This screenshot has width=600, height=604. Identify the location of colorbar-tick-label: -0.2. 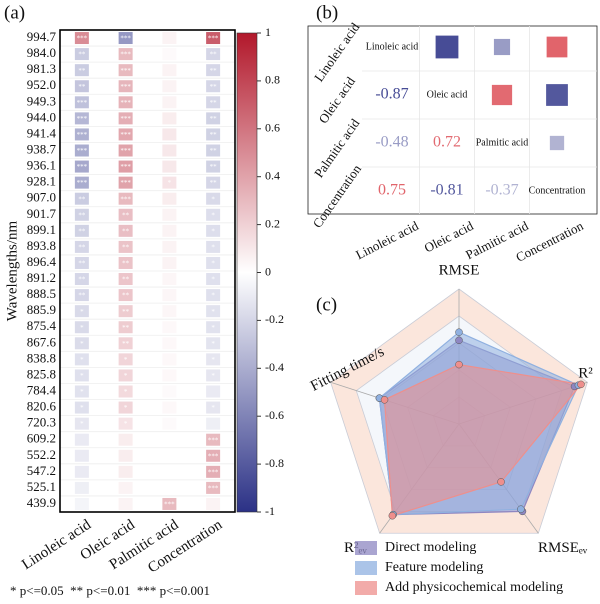
(274, 319).